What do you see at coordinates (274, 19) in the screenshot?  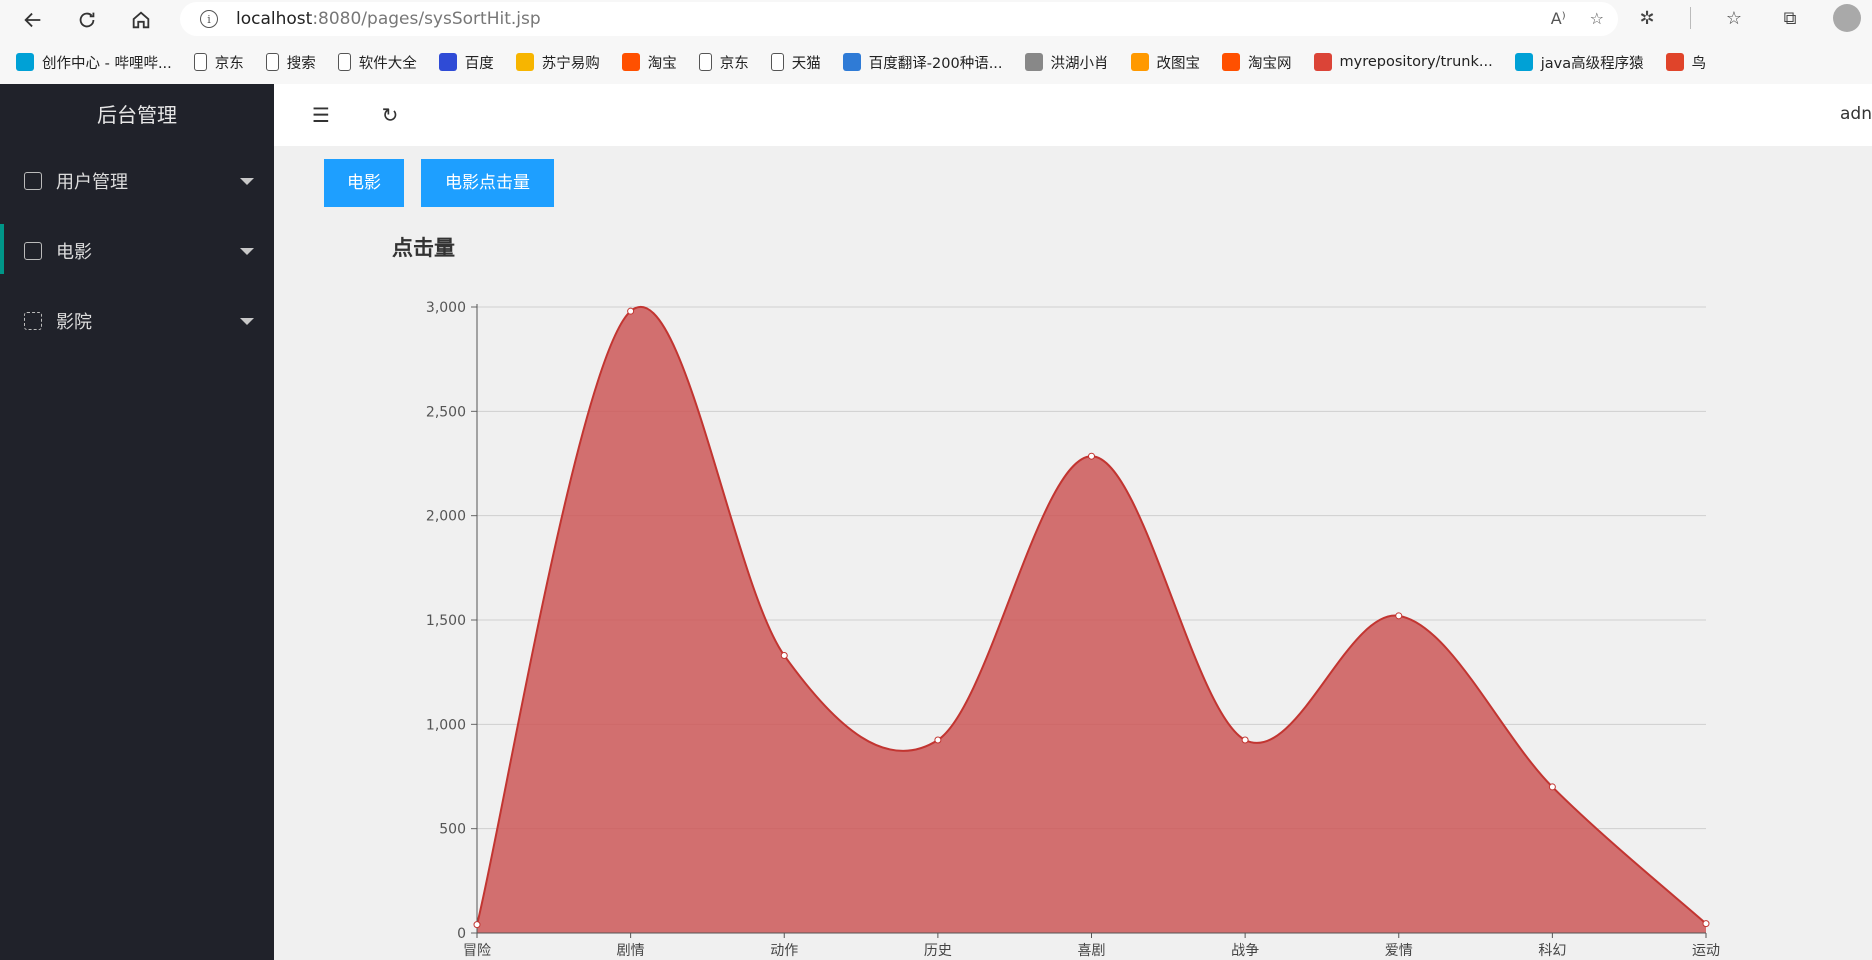 I see `url-host: localhost` at bounding box center [274, 19].